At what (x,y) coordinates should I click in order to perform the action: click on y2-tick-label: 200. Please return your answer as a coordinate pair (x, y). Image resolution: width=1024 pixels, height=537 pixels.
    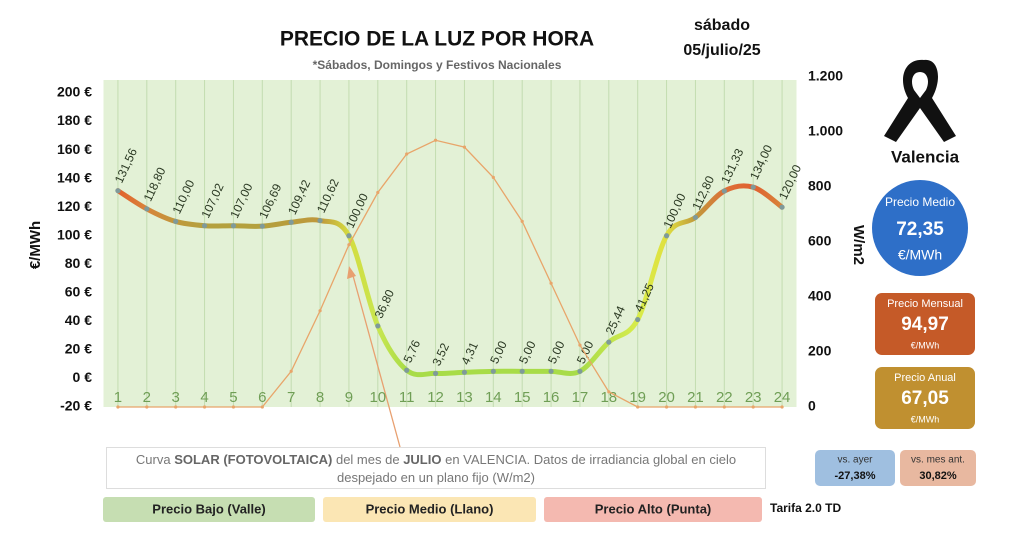
    Looking at the image, I should click on (820, 351).